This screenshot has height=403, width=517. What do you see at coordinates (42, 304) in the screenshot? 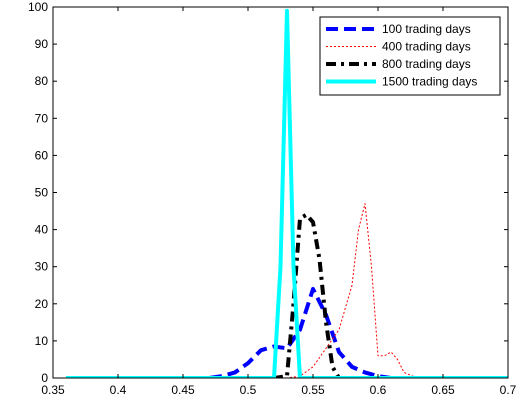
I see `y-tick-label: 20` at bounding box center [42, 304].